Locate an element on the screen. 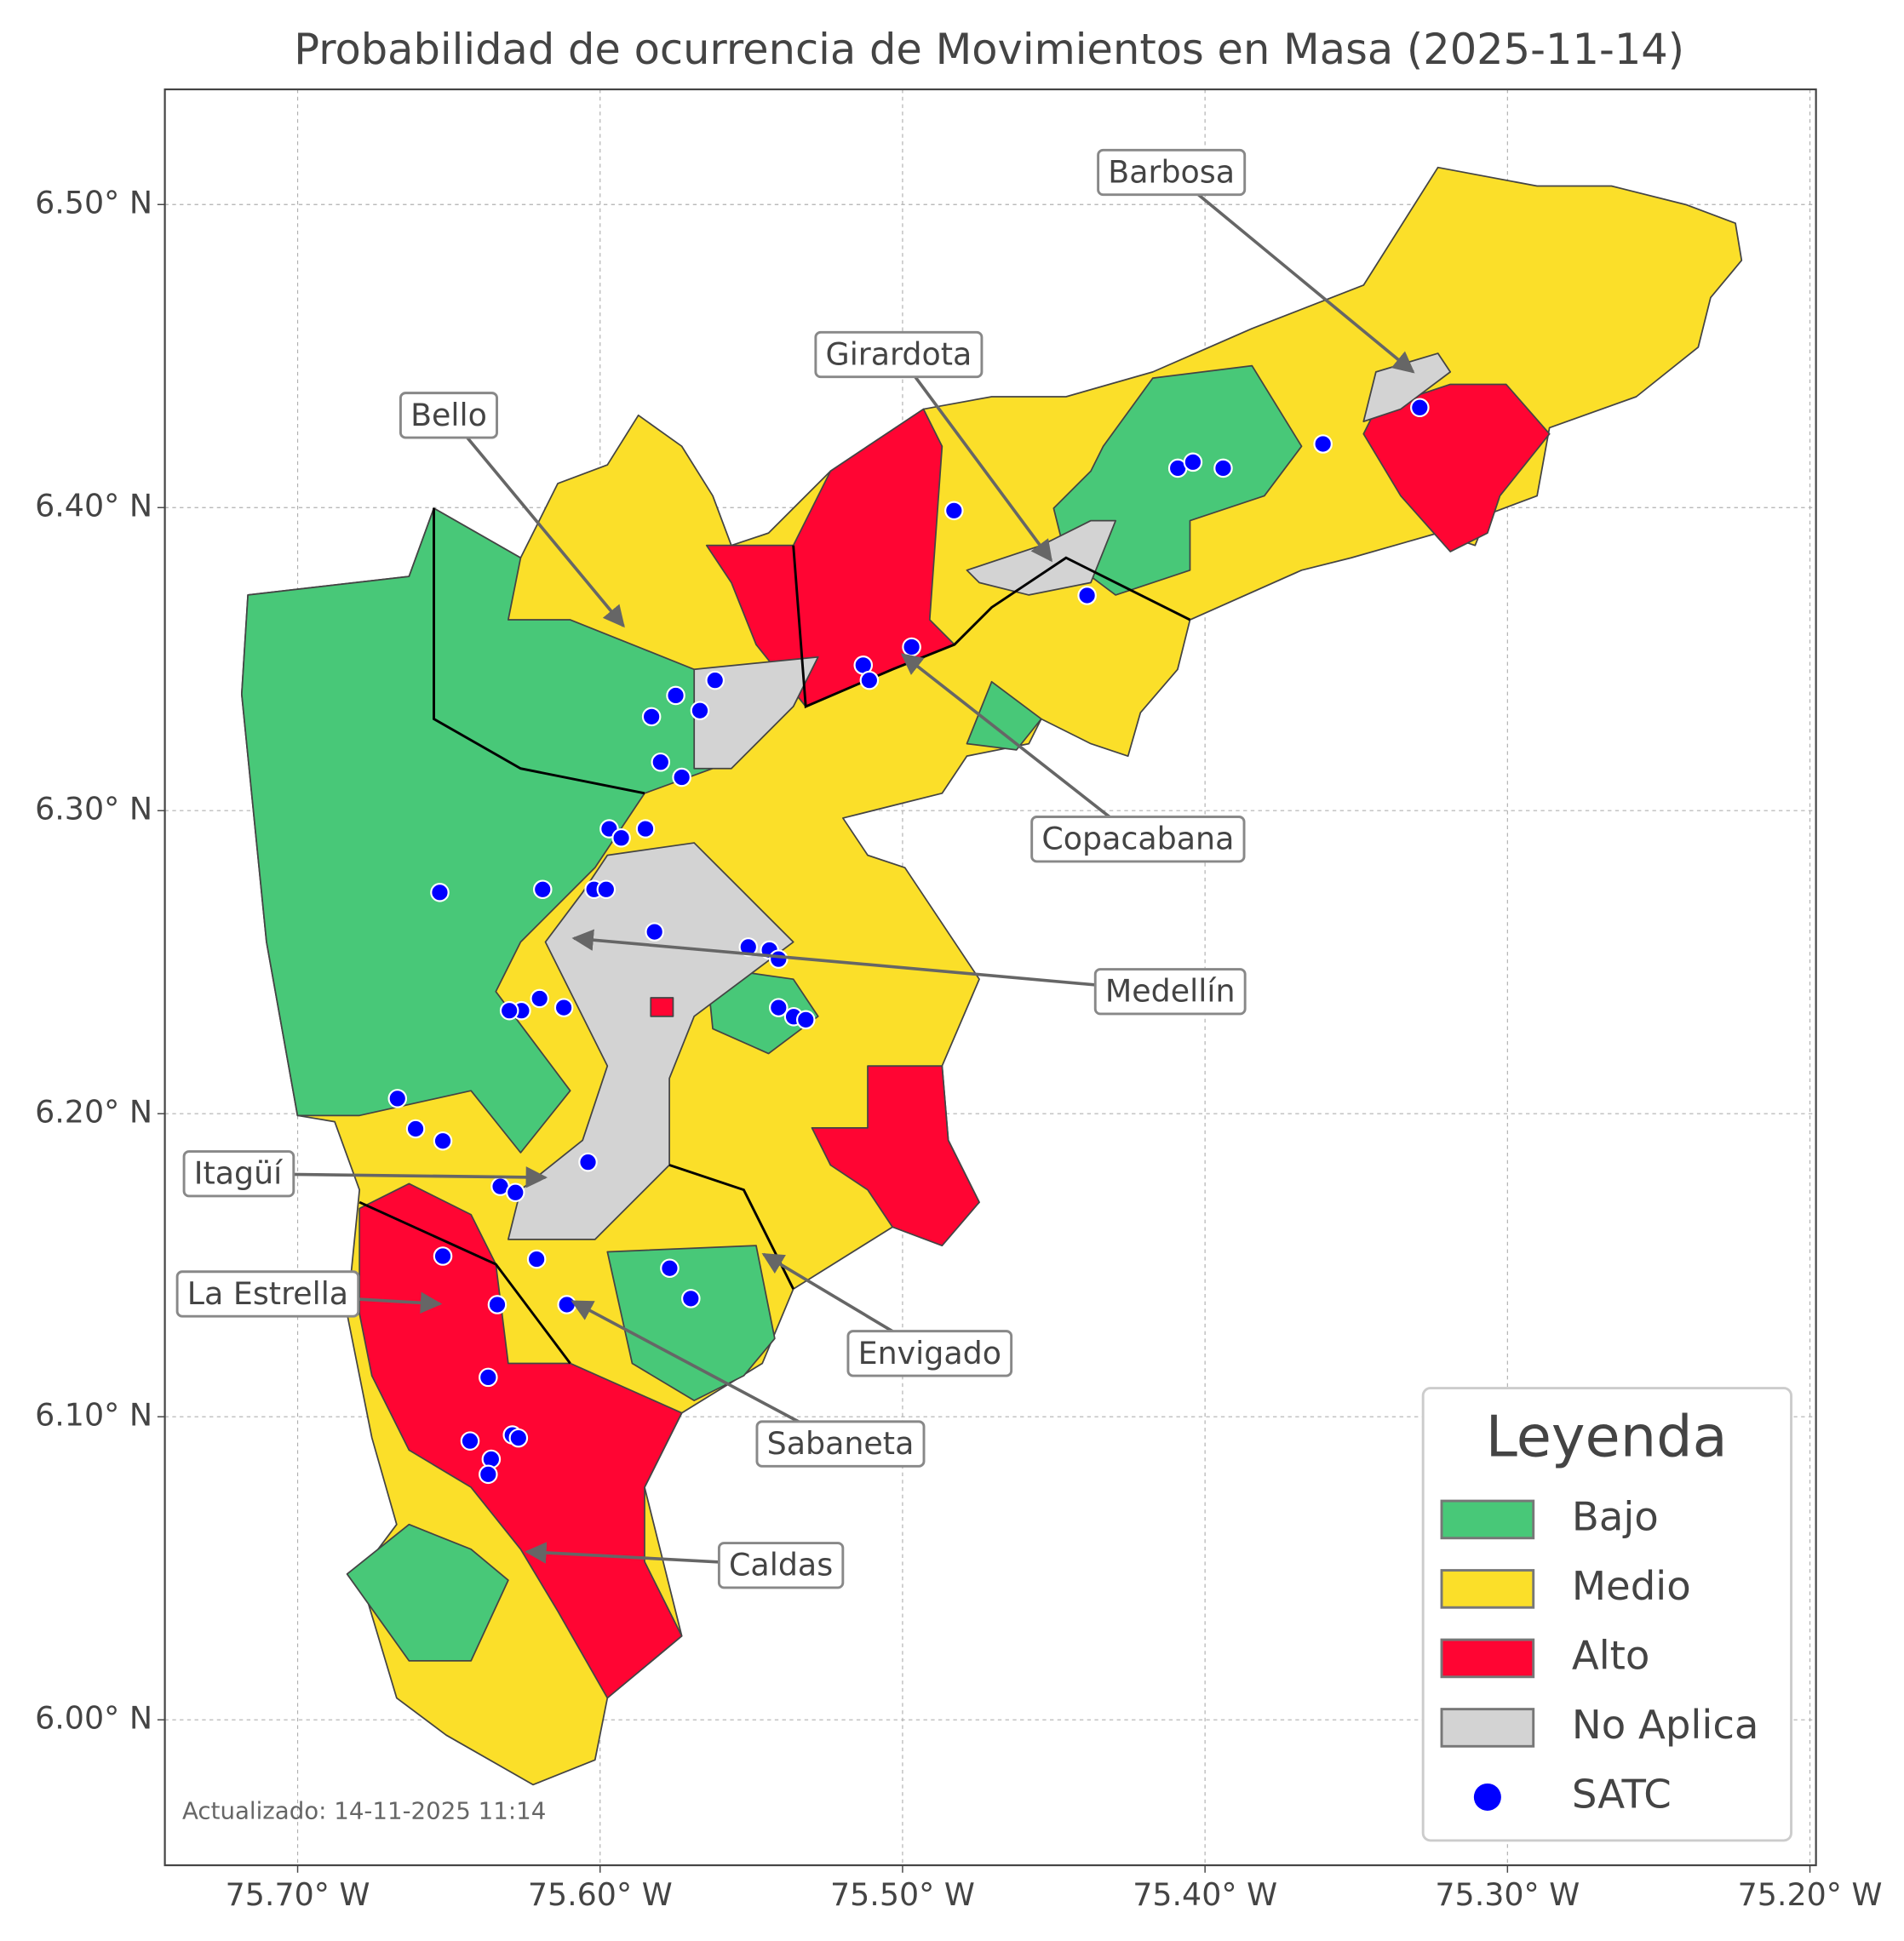  x-tick-label: 75.70° W is located at coordinates (298, 1894).